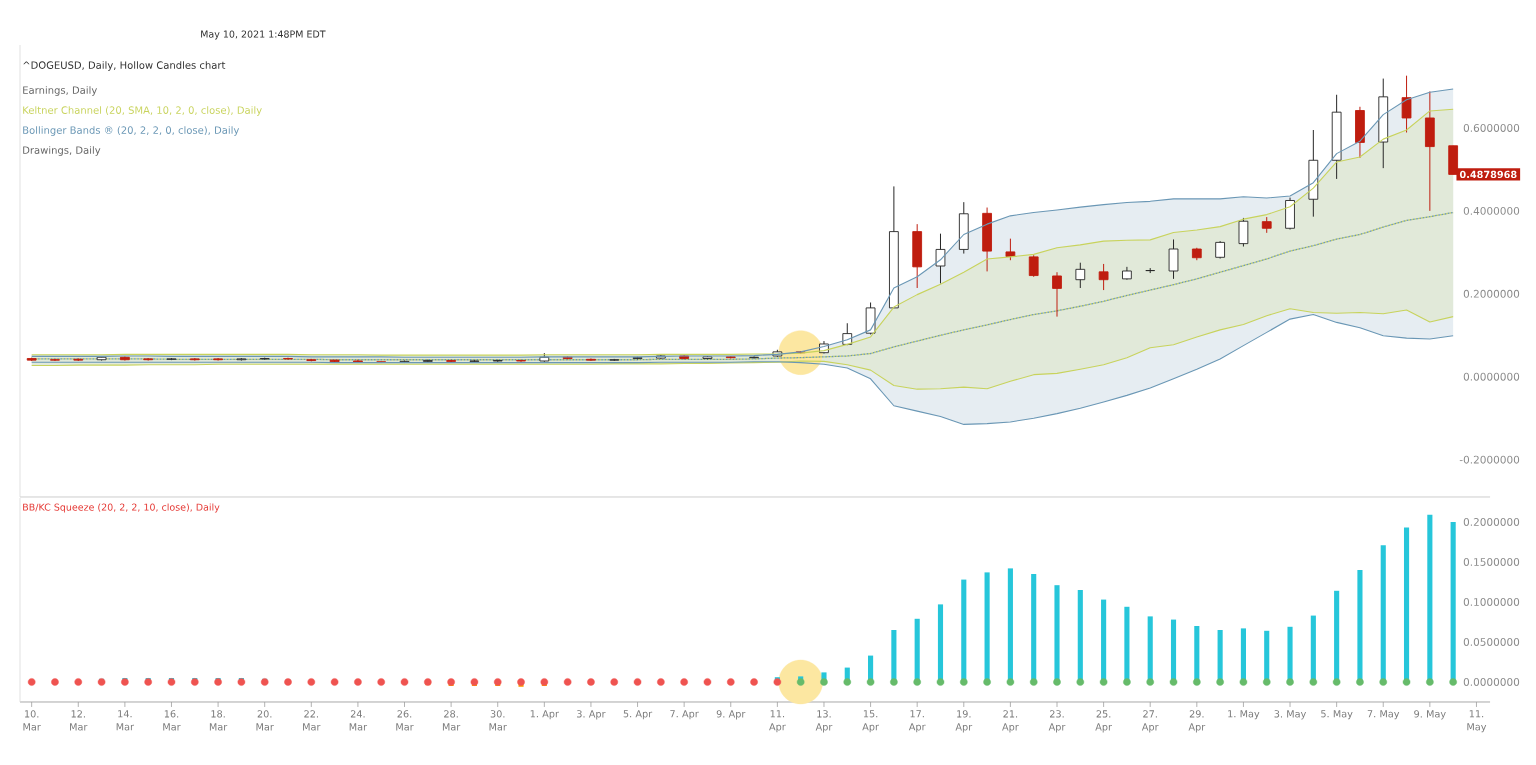  What do you see at coordinates (1491, 210) in the screenshot?
I see `y-tick-label: 0.4000000` at bounding box center [1491, 210].